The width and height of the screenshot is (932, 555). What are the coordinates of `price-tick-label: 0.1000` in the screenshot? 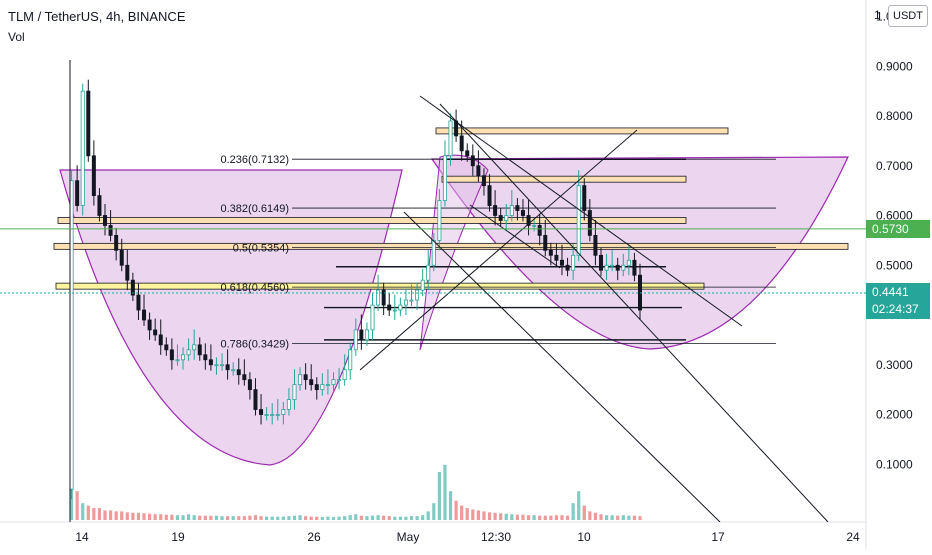 It's located at (894, 464).